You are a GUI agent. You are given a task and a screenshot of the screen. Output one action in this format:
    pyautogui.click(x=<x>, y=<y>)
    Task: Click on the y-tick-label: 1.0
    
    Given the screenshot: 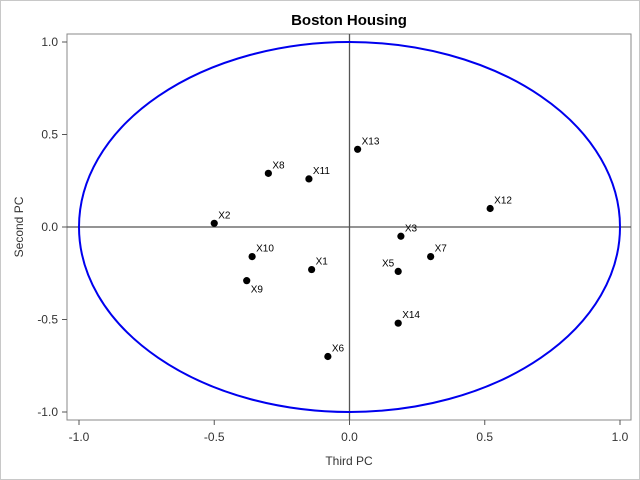 What is the action you would take?
    pyautogui.click(x=49, y=42)
    